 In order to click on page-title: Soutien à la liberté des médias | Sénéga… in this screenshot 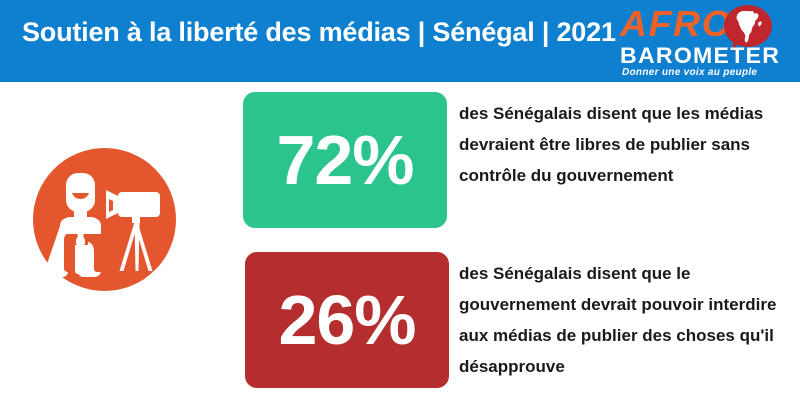, I will do `click(319, 32)`.